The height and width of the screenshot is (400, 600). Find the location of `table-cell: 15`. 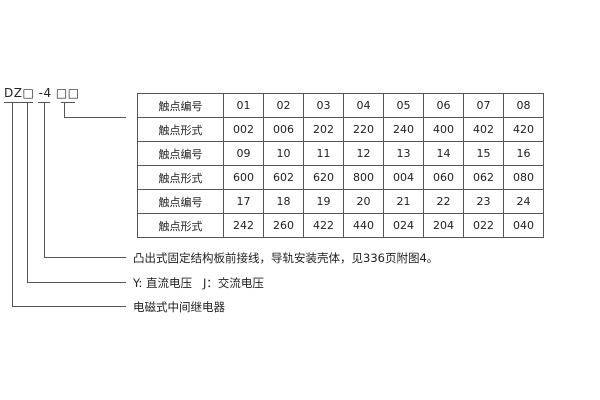

table-cell: 15 is located at coordinates (483, 153).